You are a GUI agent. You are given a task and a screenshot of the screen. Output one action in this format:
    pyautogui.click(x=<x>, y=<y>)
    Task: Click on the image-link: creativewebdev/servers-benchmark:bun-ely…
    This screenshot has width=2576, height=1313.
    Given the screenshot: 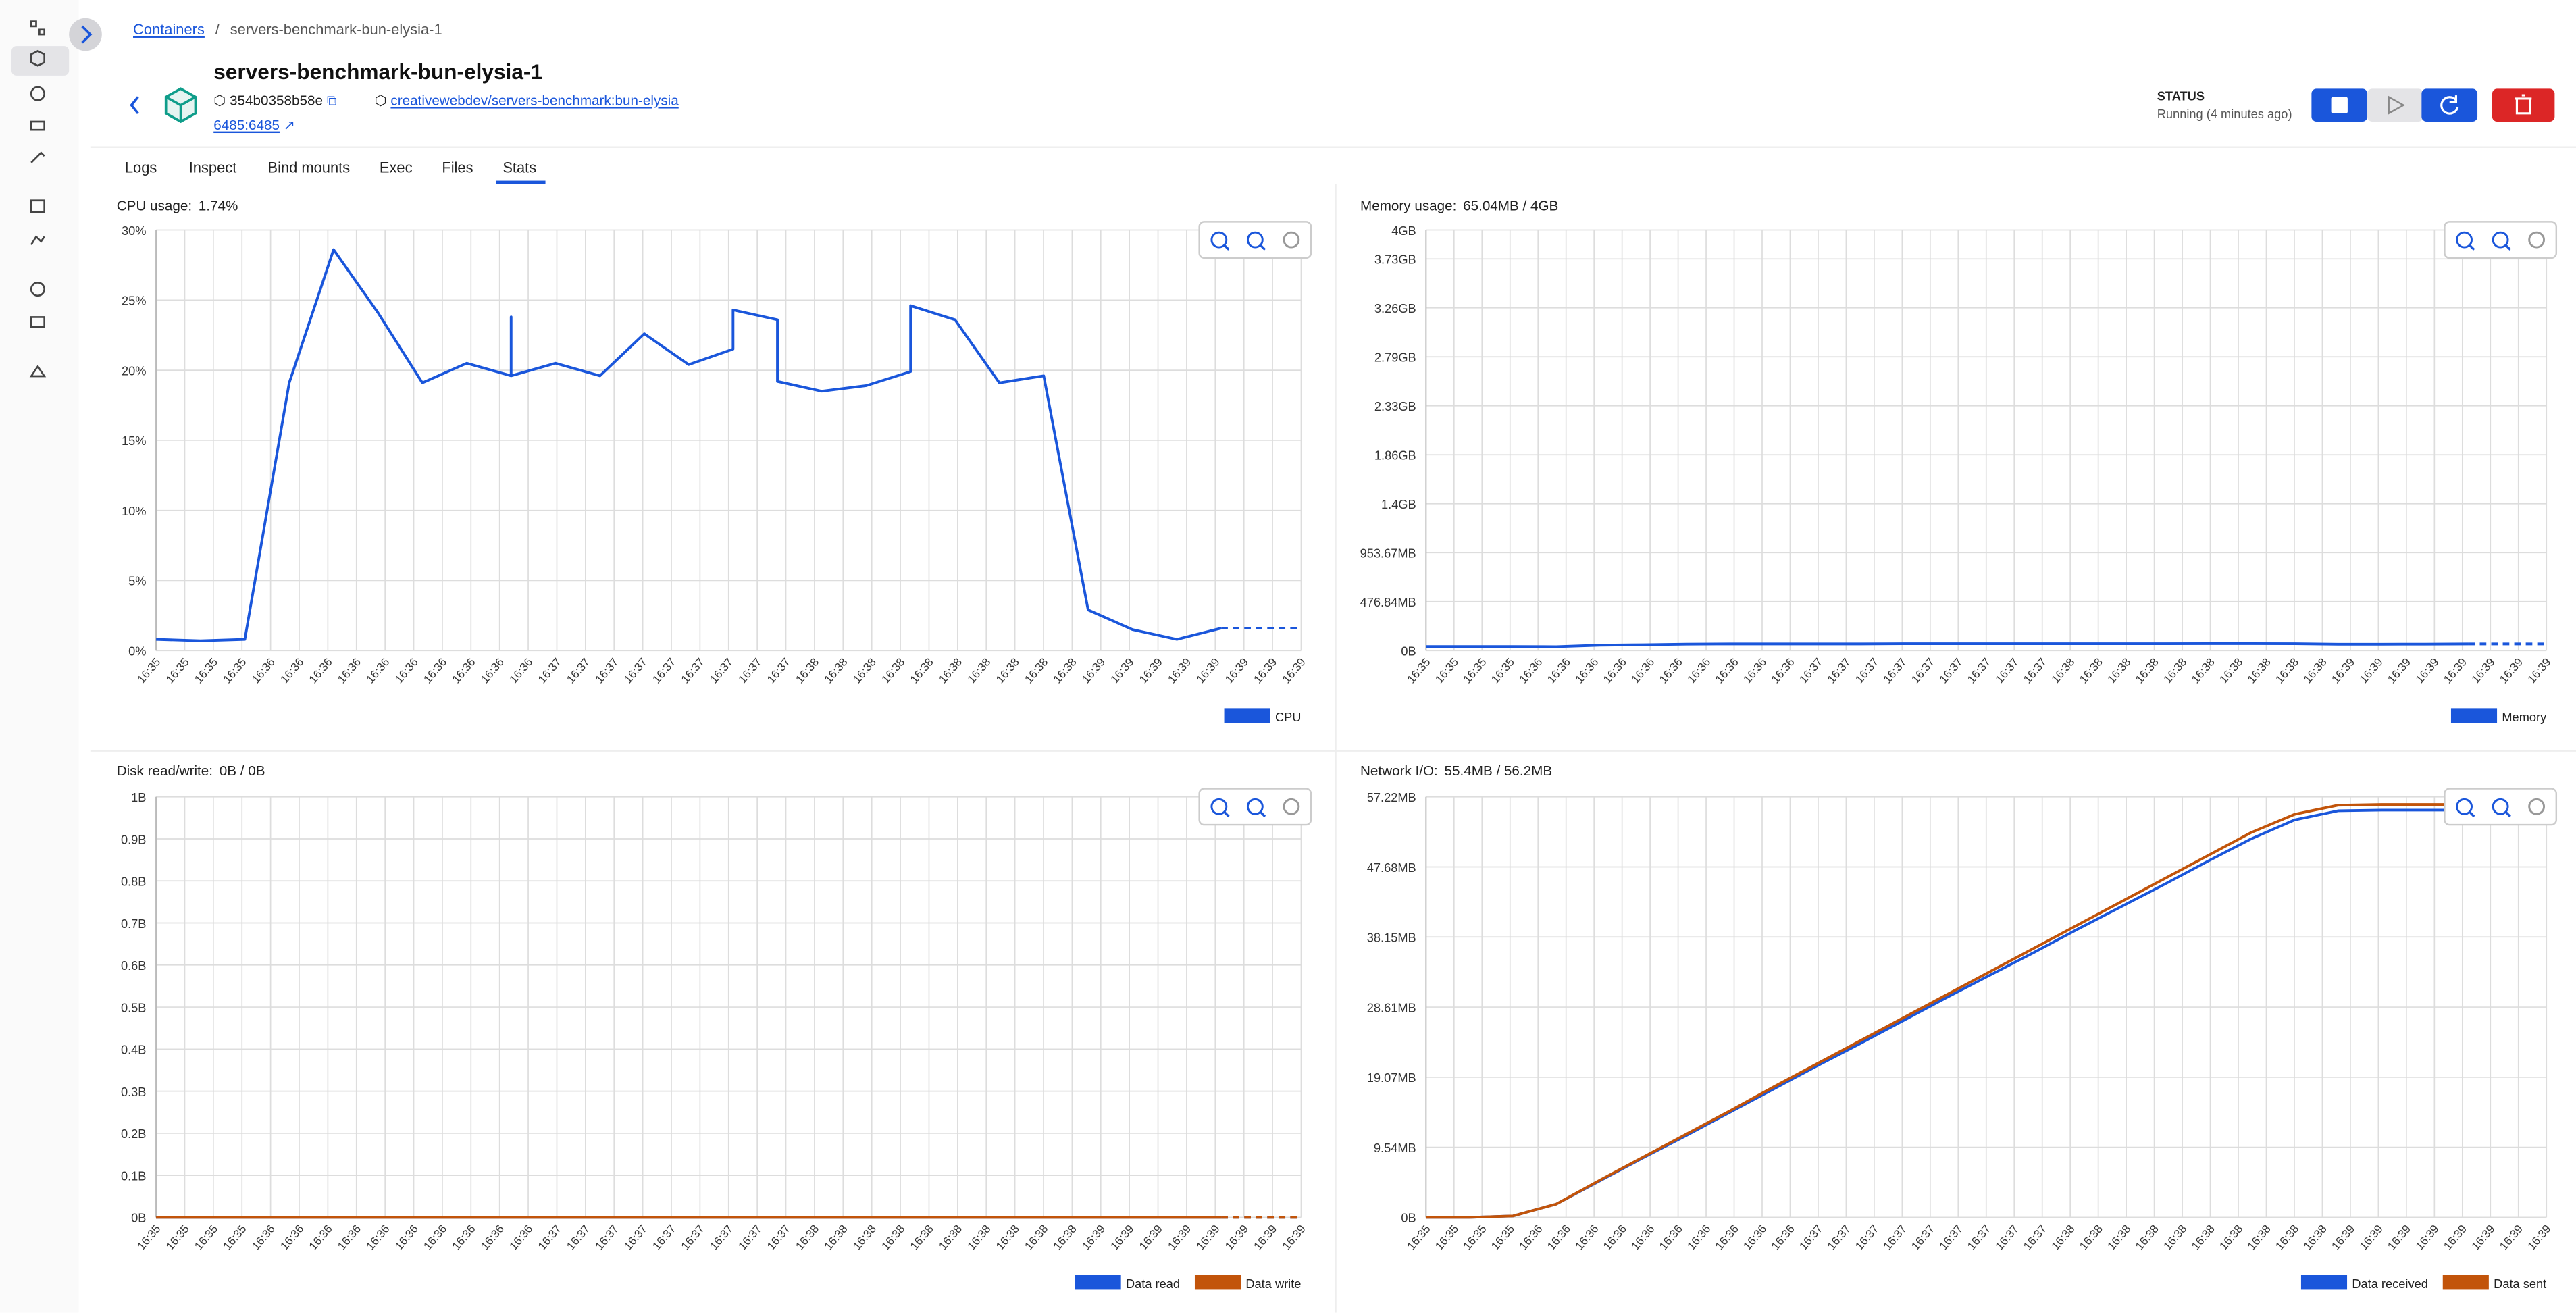 What is the action you would take?
    pyautogui.click(x=534, y=100)
    